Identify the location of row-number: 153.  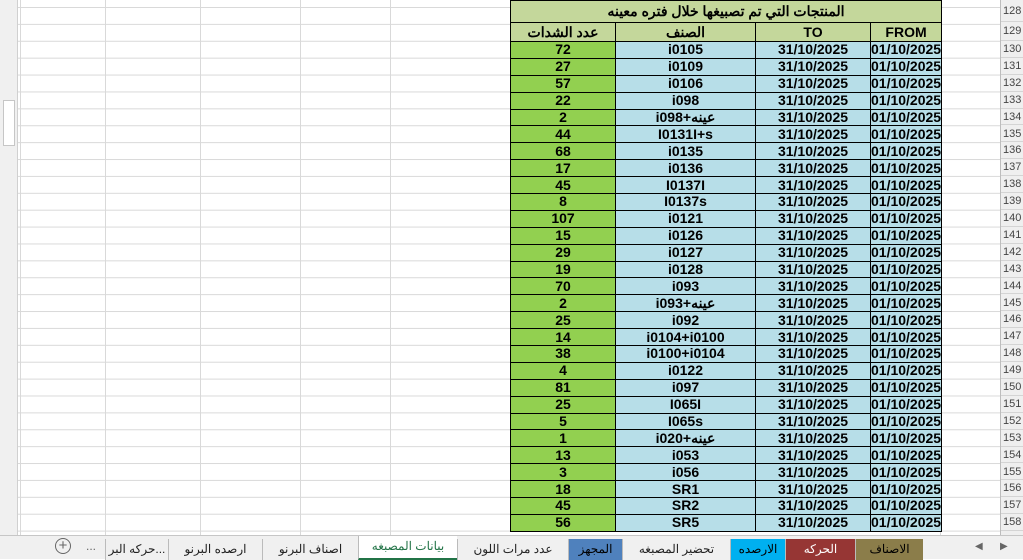
(1012, 438).